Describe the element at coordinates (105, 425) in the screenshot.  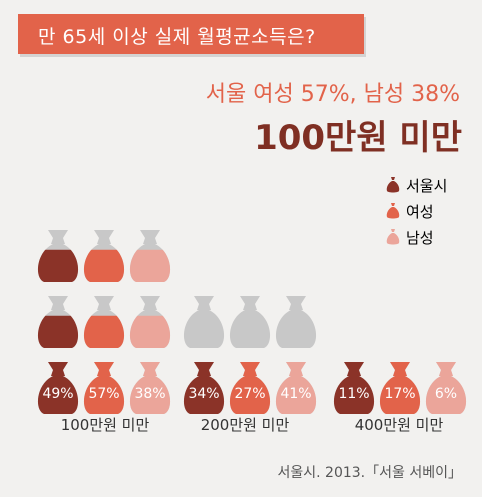
I see `category-label: 100만원 미만` at that location.